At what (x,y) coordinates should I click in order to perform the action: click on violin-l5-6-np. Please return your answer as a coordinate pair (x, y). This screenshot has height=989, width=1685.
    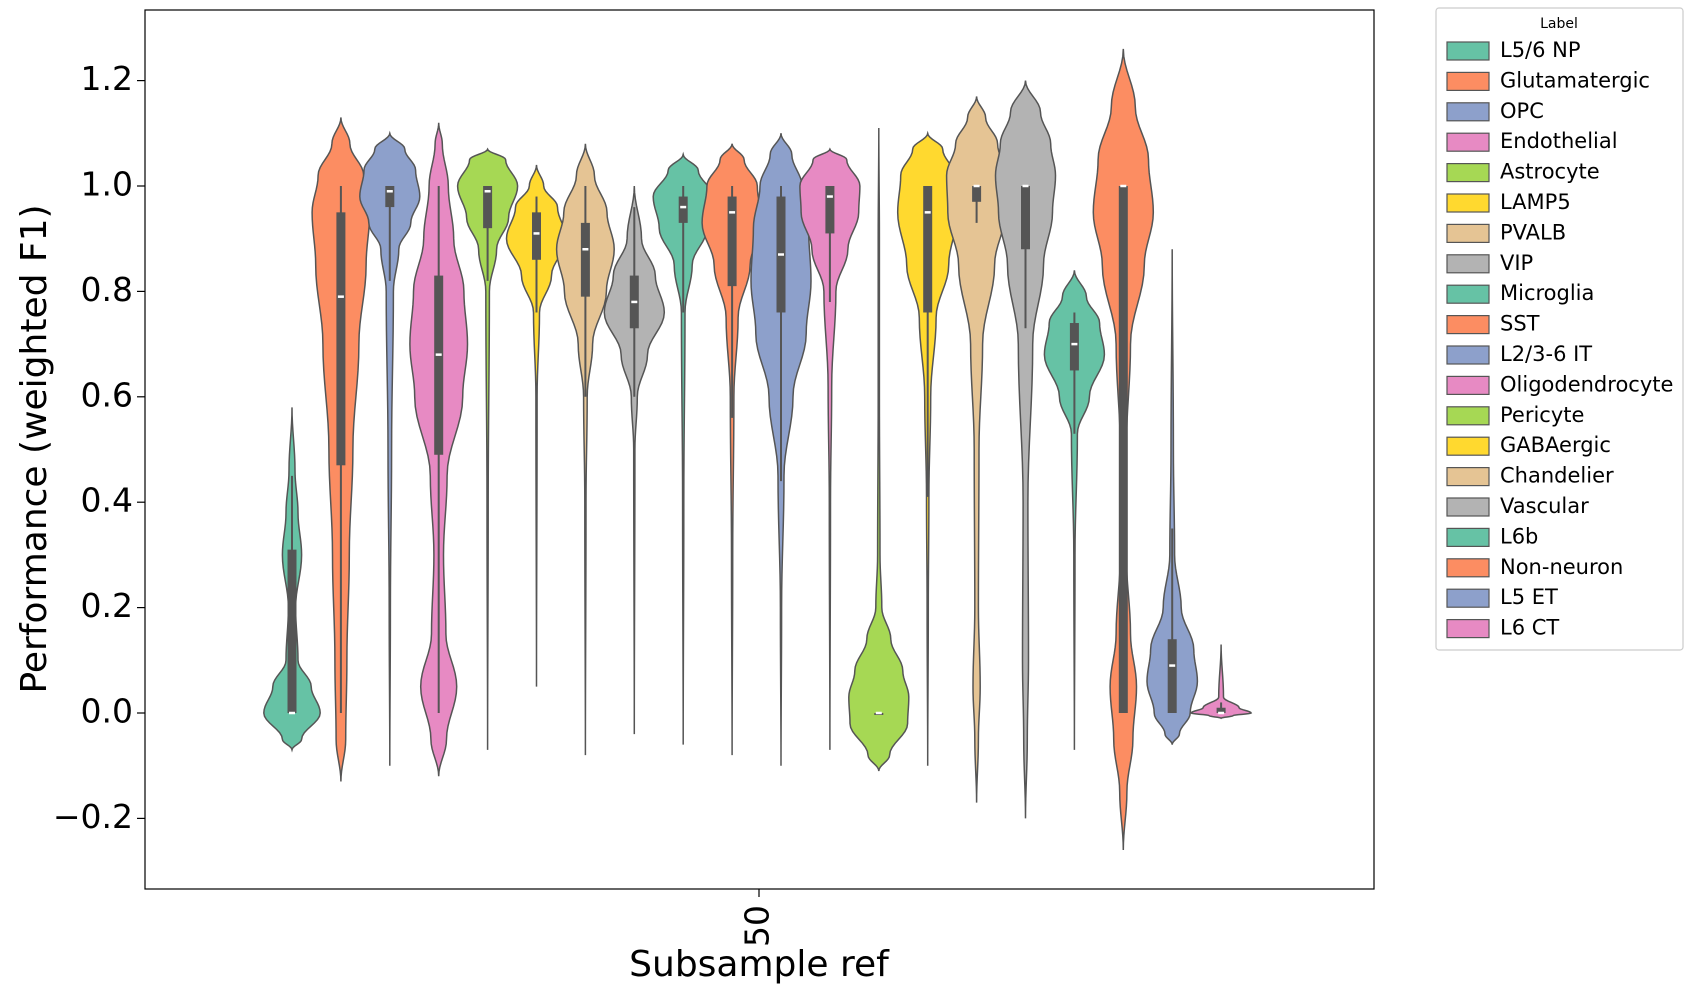
    Looking at the image, I should click on (292, 580).